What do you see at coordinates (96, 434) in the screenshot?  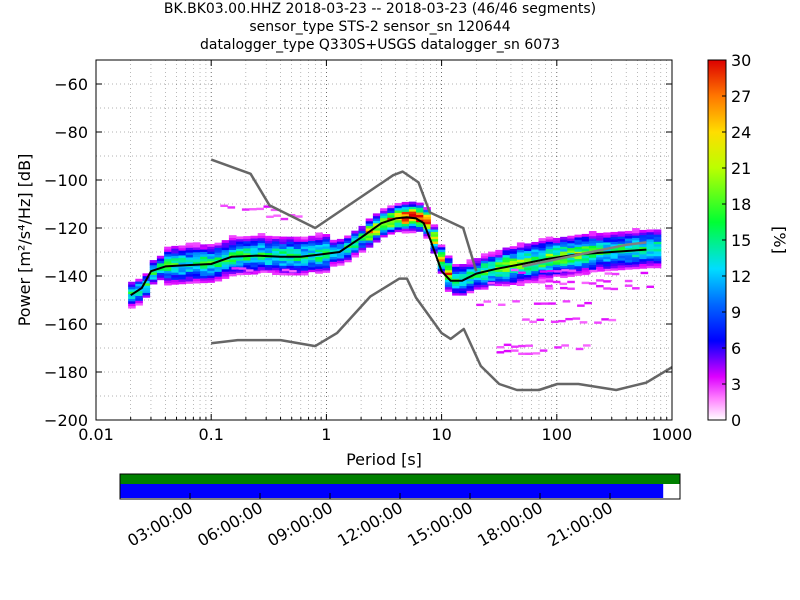 I see `x-tick-label: 0.01` at bounding box center [96, 434].